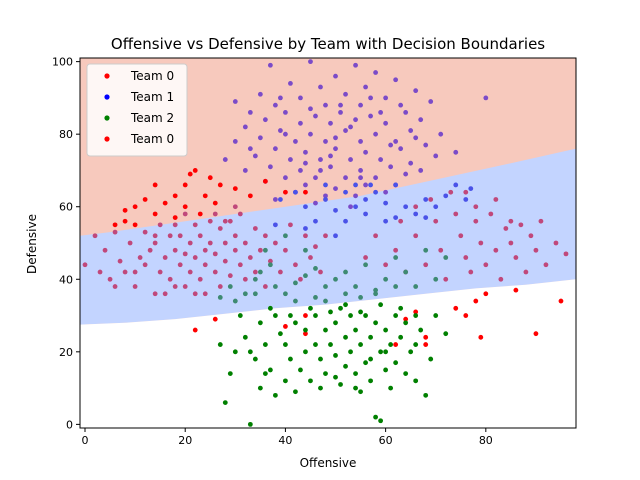  What do you see at coordinates (66, 207) in the screenshot?
I see `y-tick-label: 60` at bounding box center [66, 207].